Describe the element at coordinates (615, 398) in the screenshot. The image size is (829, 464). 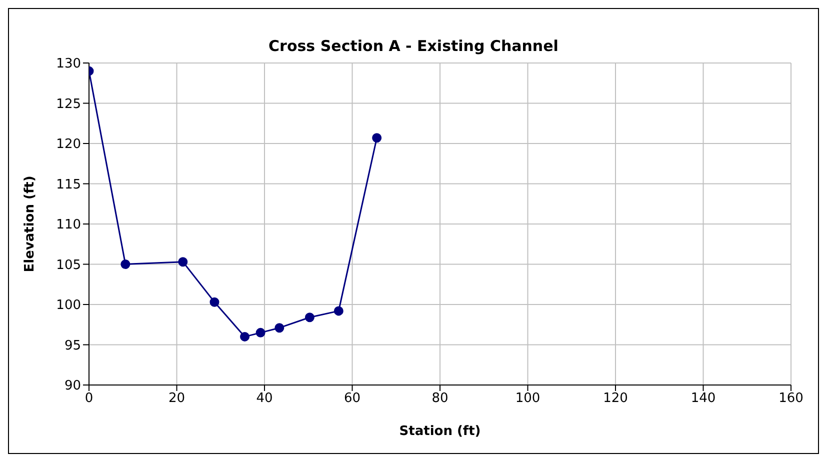
I see `x-tick-label: 120` at that location.